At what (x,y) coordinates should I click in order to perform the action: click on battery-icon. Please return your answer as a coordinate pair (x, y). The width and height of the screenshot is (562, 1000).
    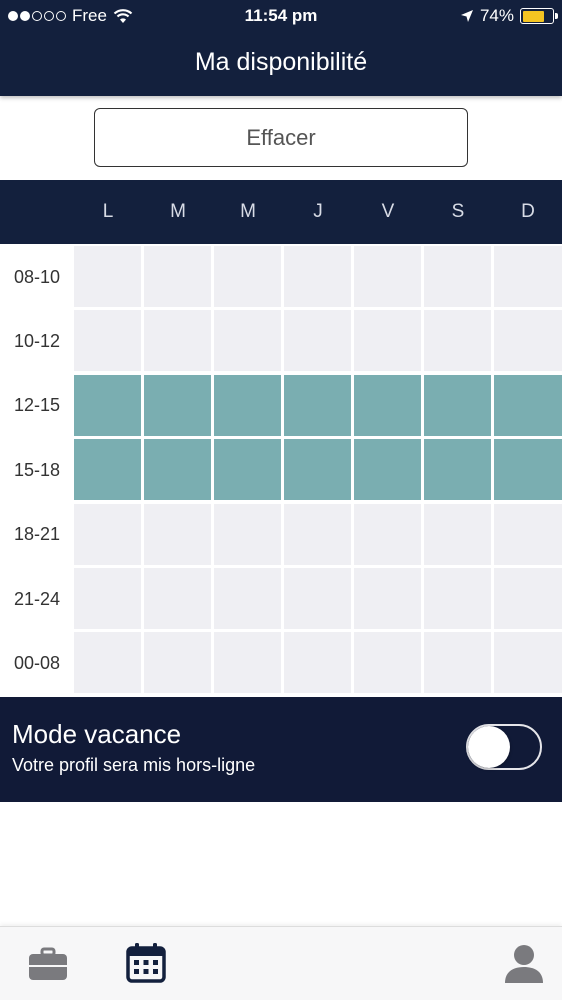
    Looking at the image, I should click on (539, 16).